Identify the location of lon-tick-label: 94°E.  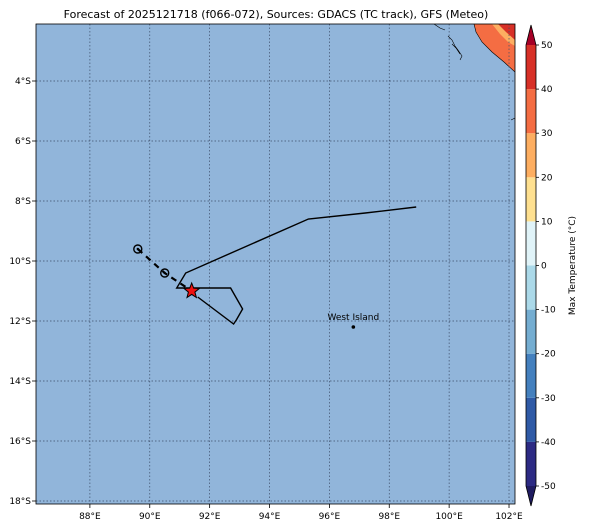
(270, 517).